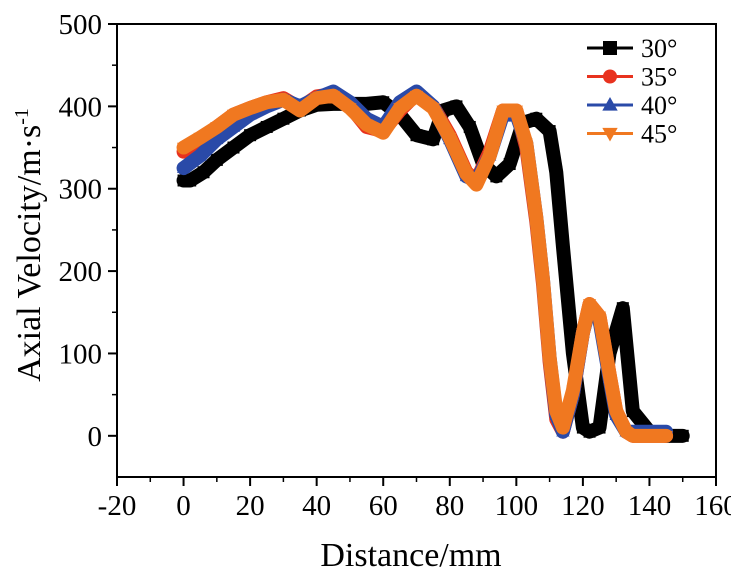 The height and width of the screenshot is (579, 731). What do you see at coordinates (632, 77) in the screenshot?
I see `legend-item: 35°` at bounding box center [632, 77].